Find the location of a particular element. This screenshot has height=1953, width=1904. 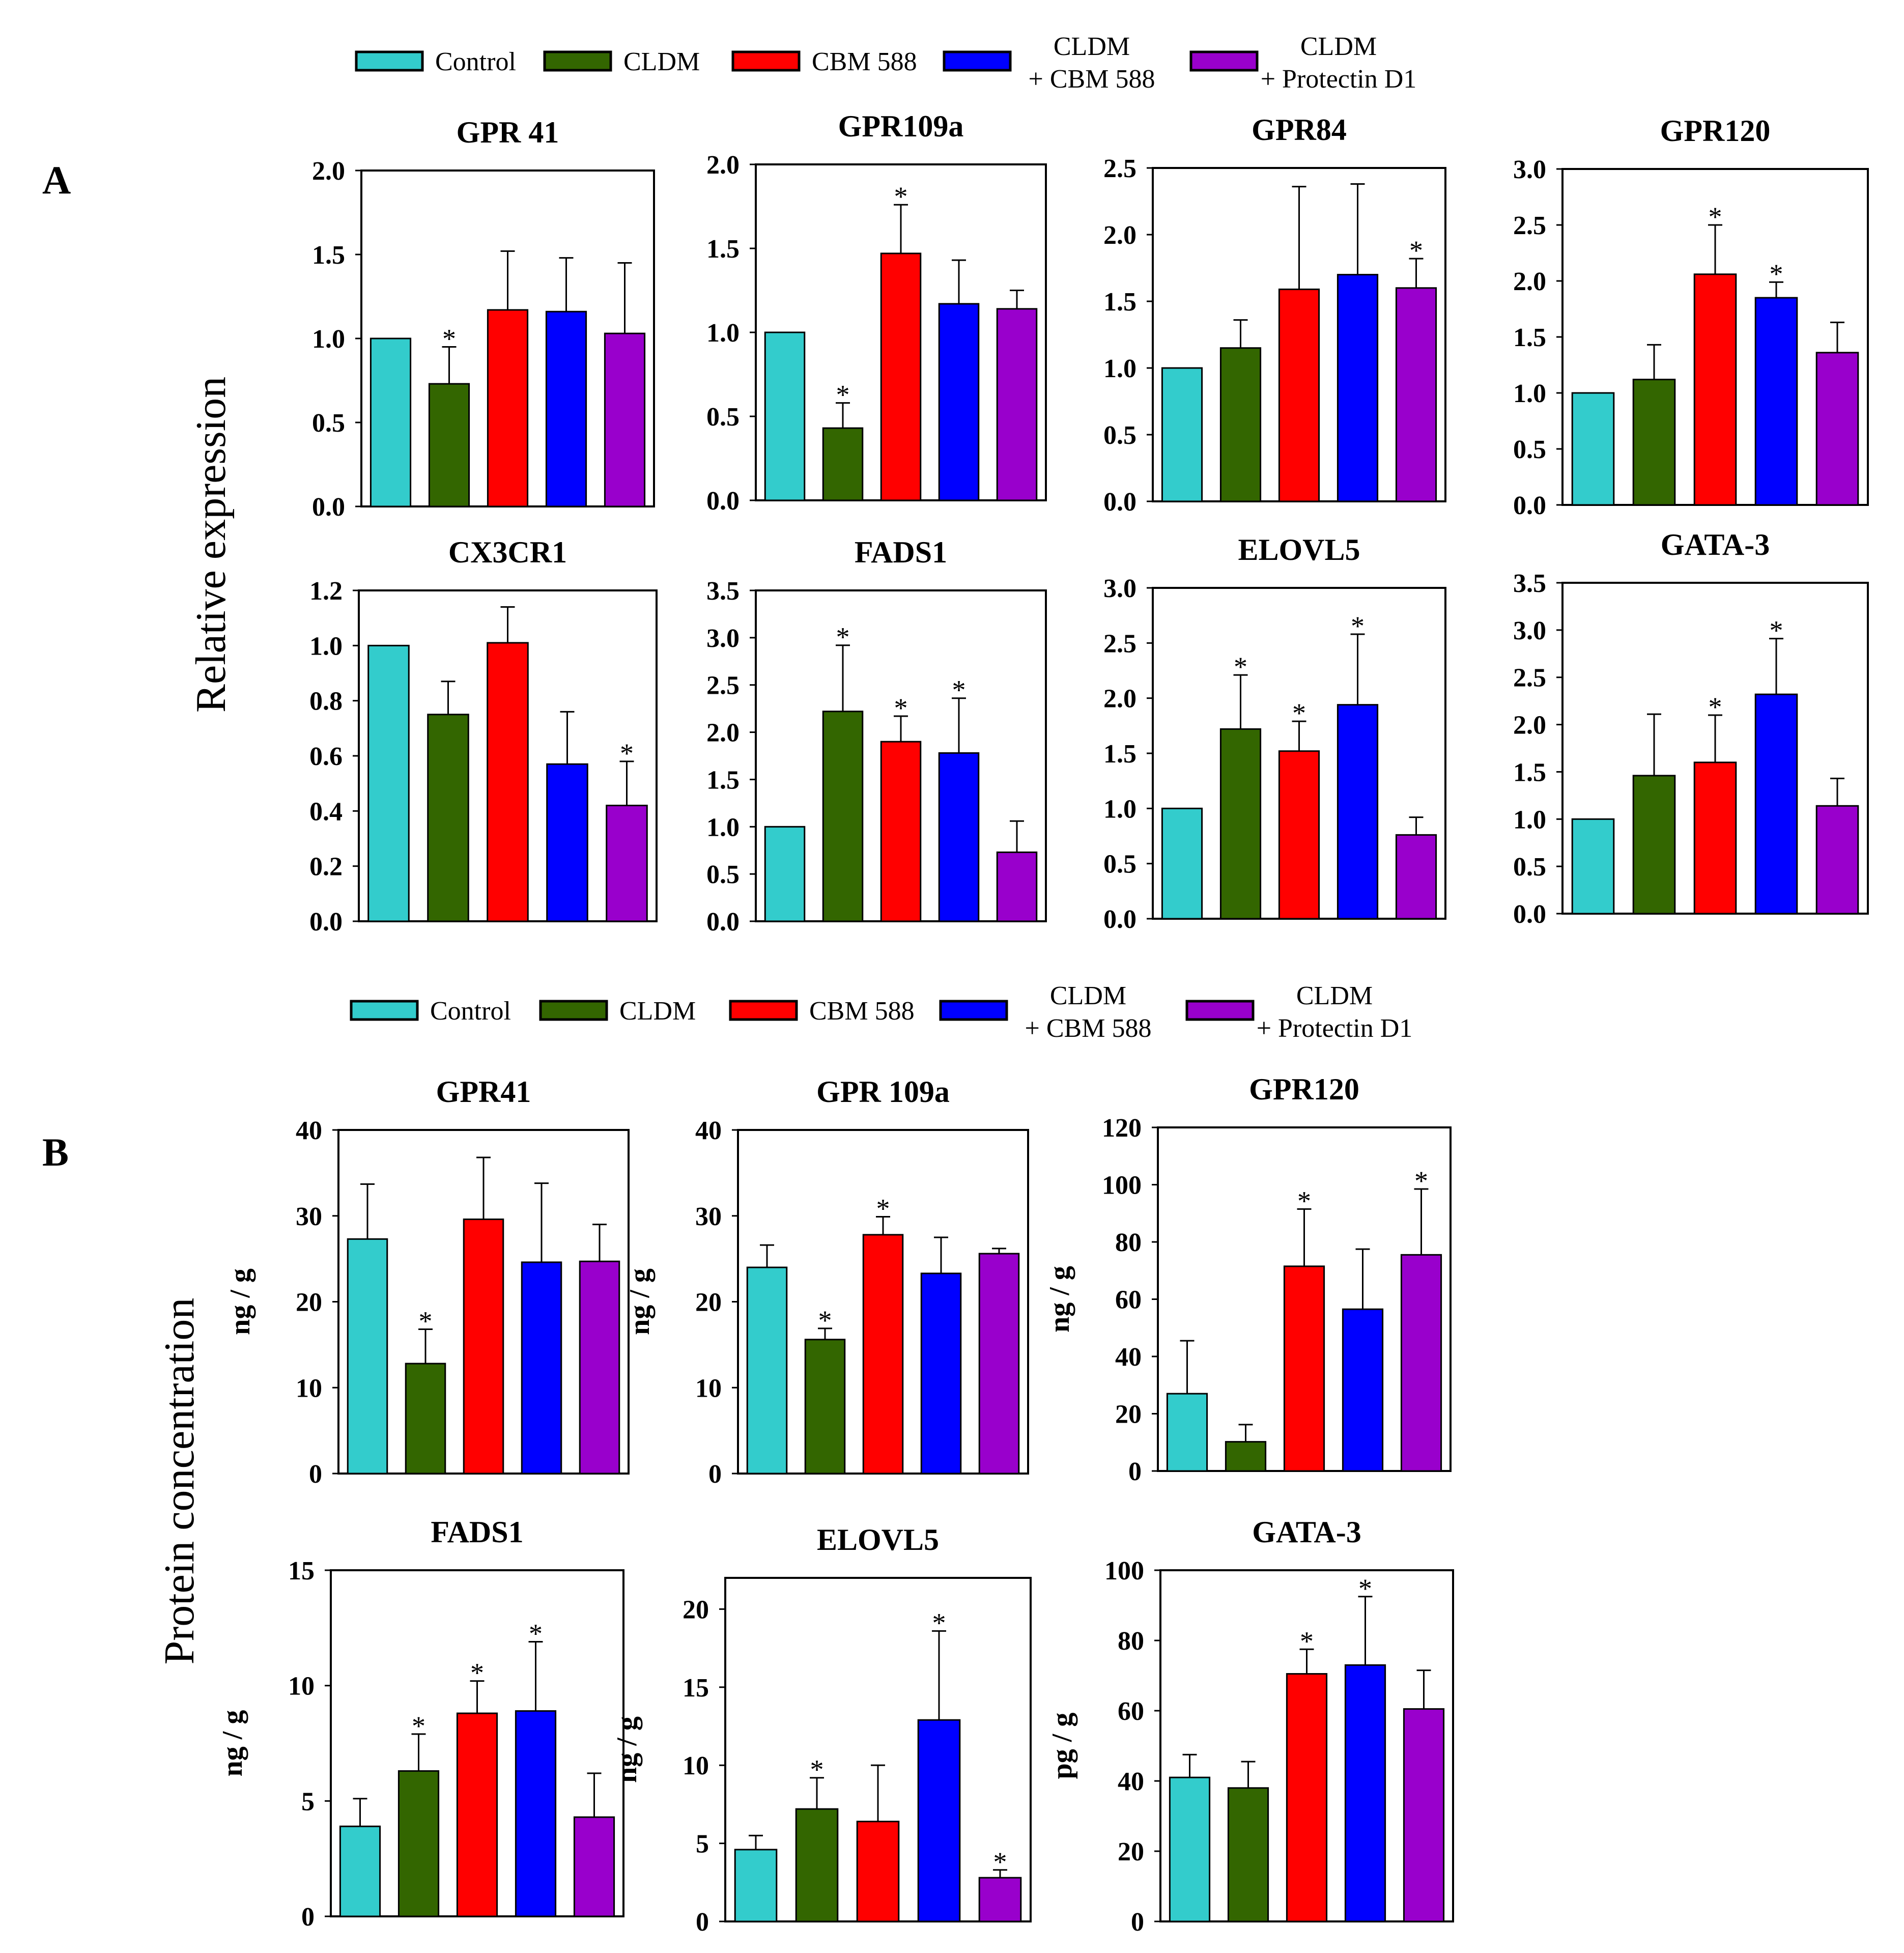

chart-title: GPR 109a is located at coordinates (883, 1092).